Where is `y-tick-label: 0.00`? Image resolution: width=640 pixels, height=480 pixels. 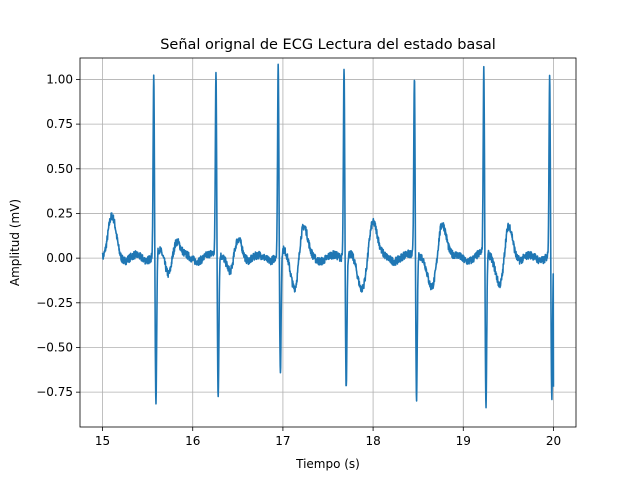
y-tick-label: 0.00 is located at coordinates (59, 258).